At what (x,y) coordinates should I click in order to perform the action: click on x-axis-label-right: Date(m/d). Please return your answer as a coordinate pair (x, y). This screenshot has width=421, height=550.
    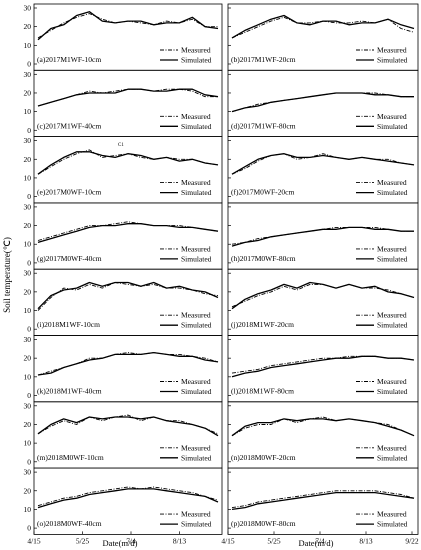
    Looking at the image, I should click on (316, 543).